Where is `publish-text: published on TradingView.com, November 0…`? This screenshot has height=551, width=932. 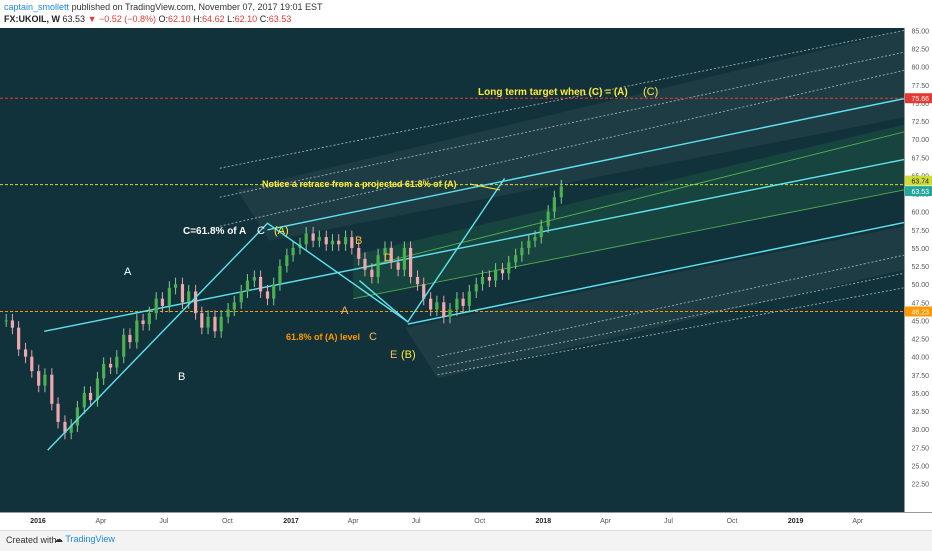
publish-text: published on TradingView.com, November 0… is located at coordinates (197, 7).